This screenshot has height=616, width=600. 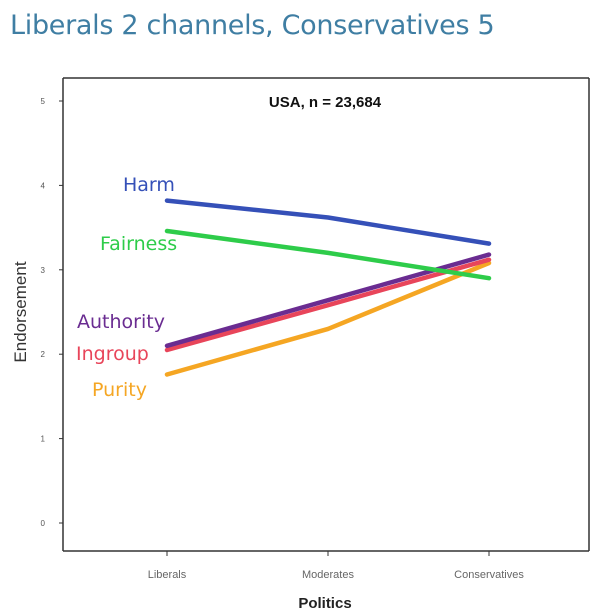 I want to click on x-ticks: Liberals Moderates Conservatives, so click(x=336, y=566).